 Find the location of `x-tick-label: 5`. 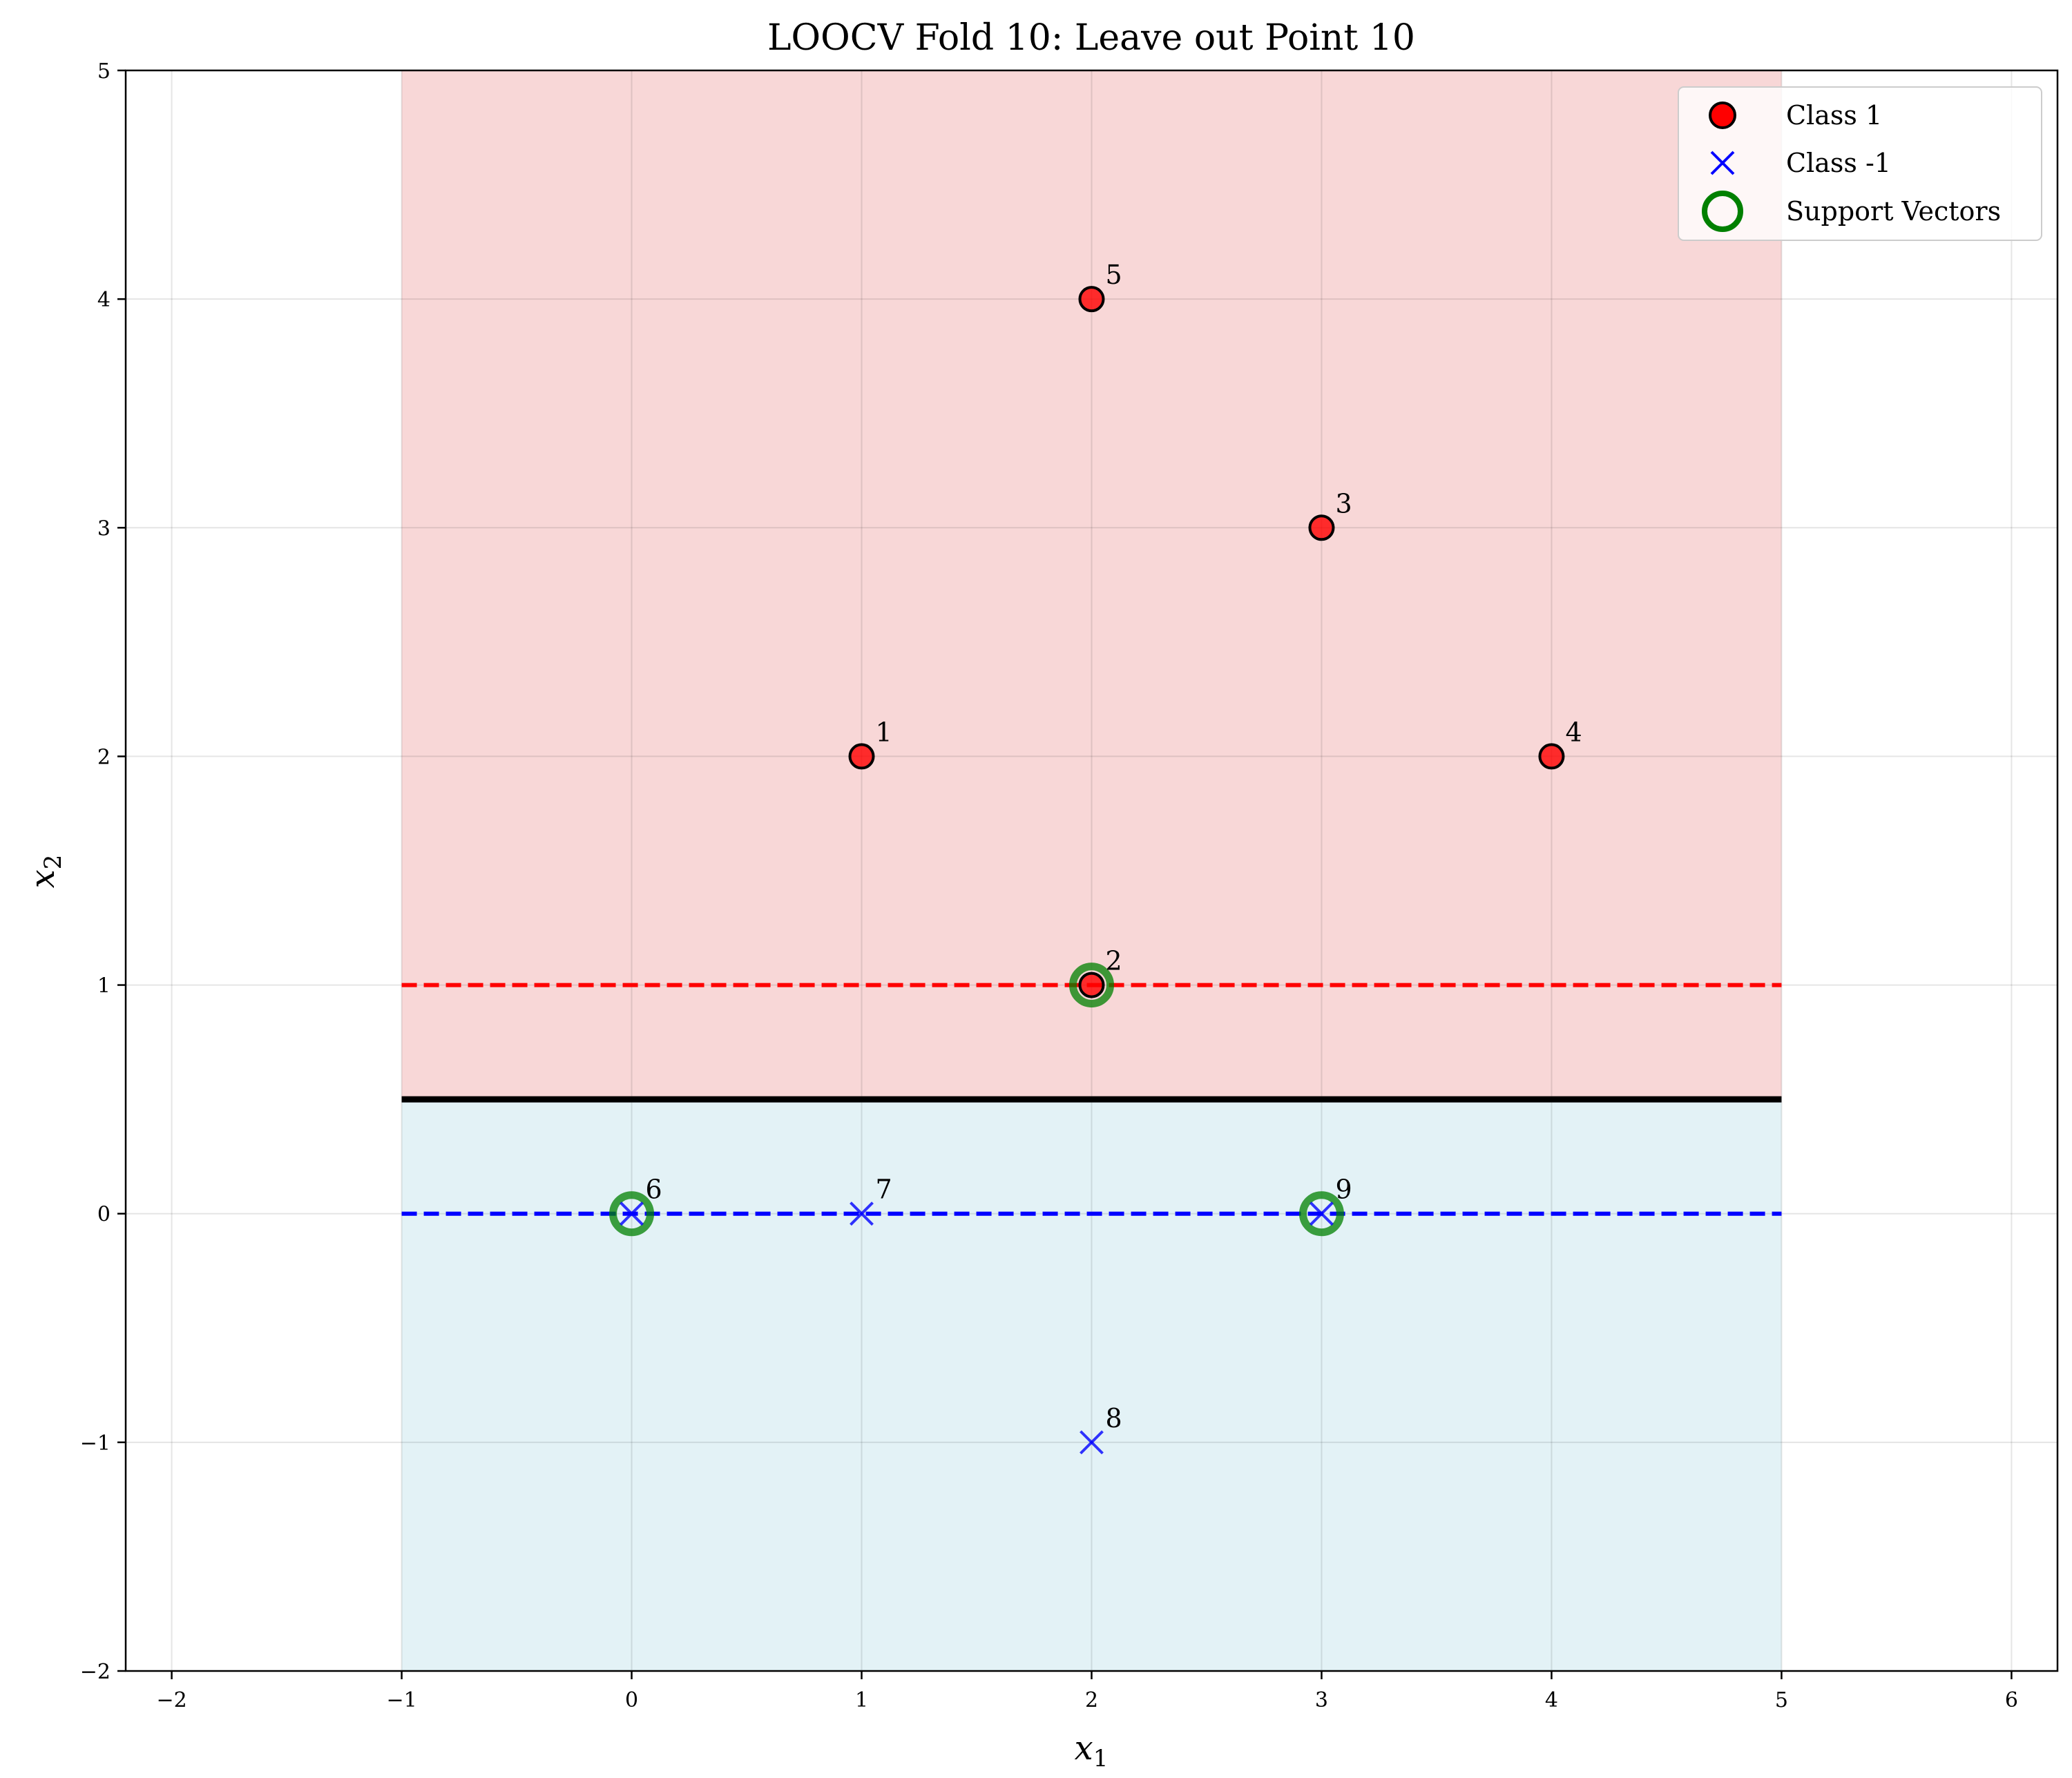

x-tick-label: 5 is located at coordinates (1781, 1700).